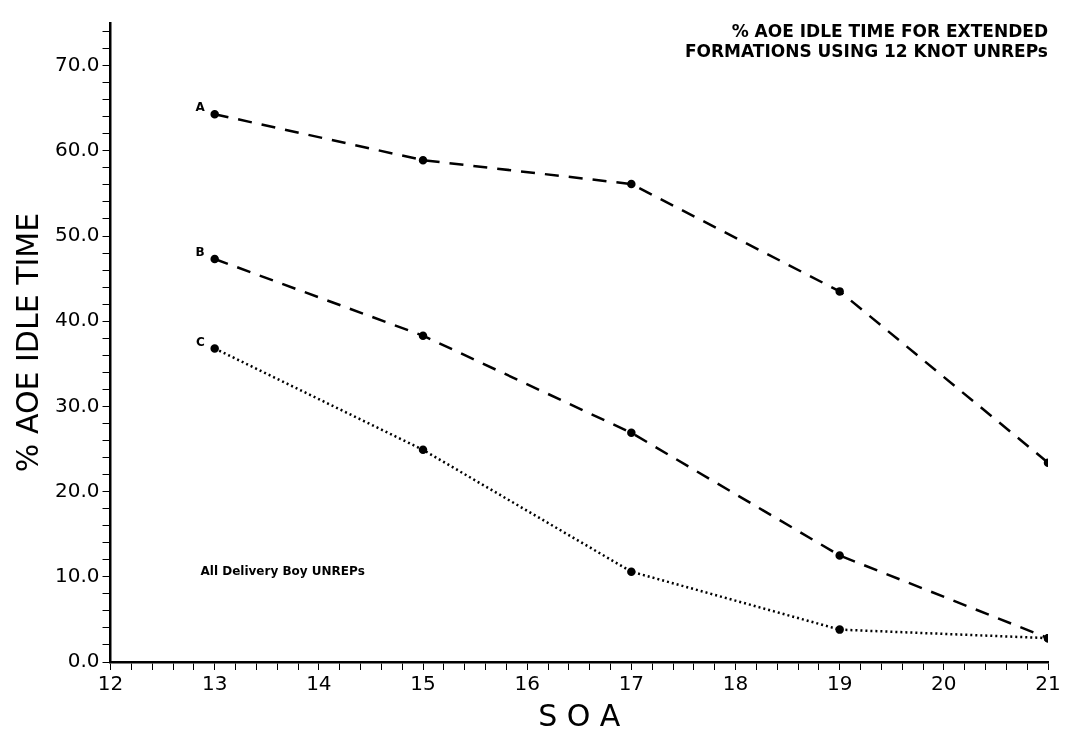 The width and height of the screenshot is (1081, 747). I want to click on y-axis-title: % AOE IDLE TIME, so click(27, 342).